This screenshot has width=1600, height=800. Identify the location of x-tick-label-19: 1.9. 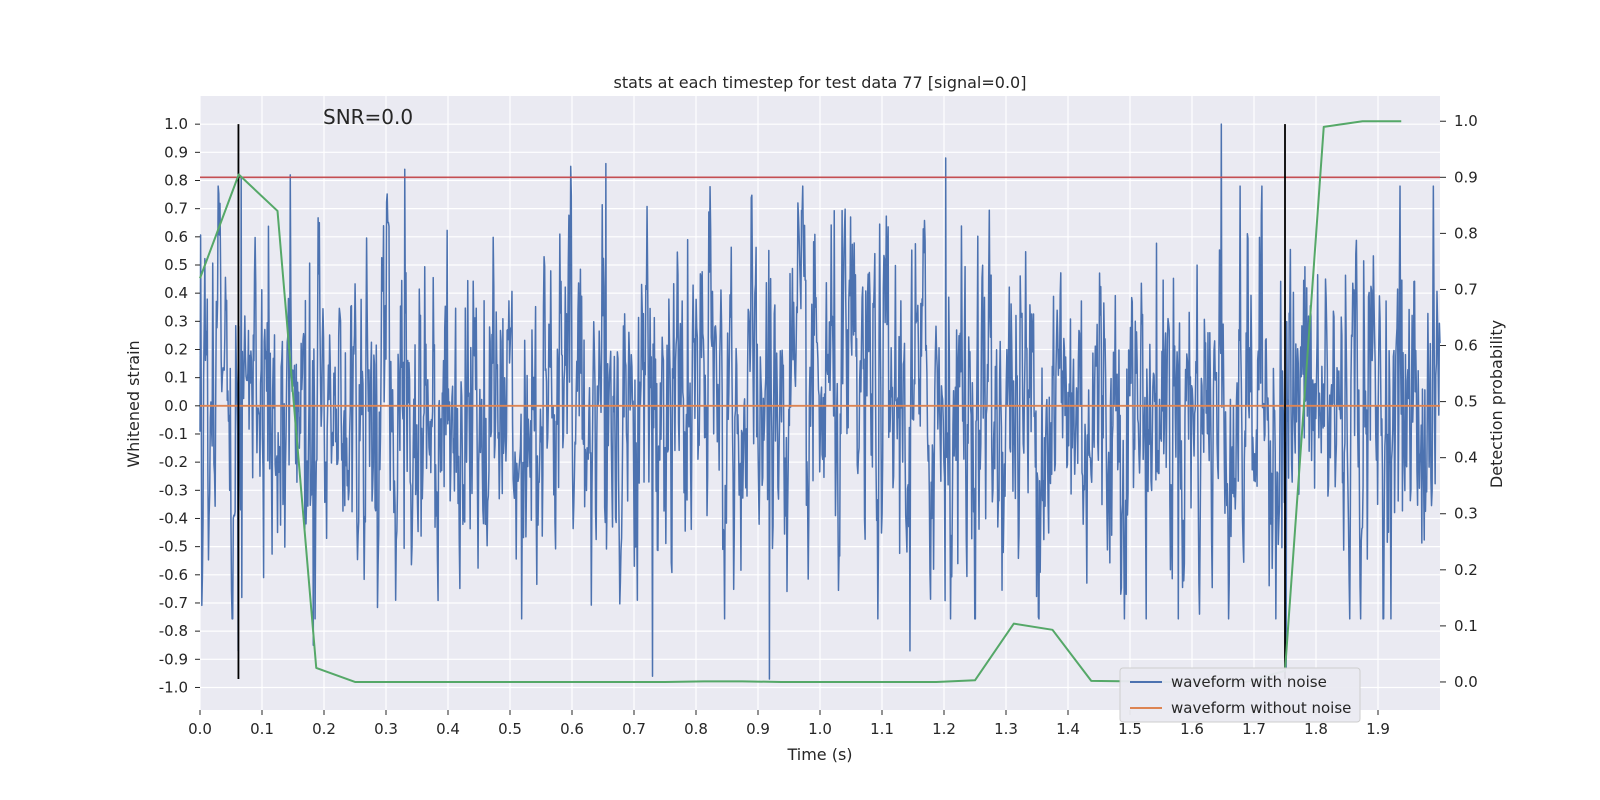
(1378, 729).